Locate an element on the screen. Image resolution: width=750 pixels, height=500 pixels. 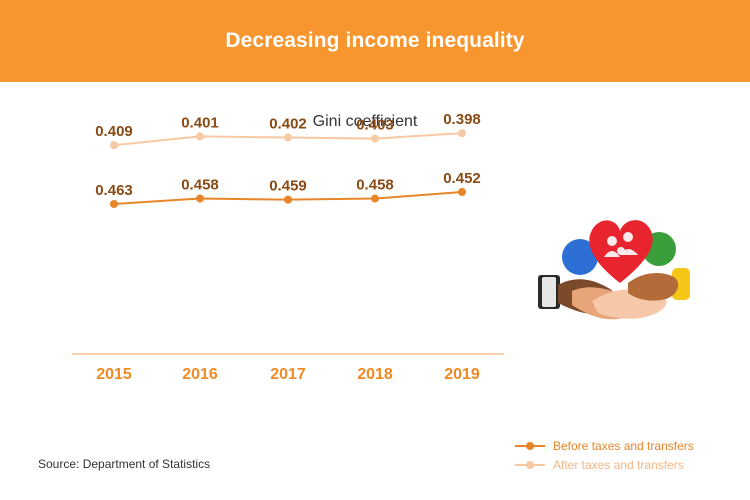
legend-item-before: Before taxes and transfers is located at coordinates (604, 445).